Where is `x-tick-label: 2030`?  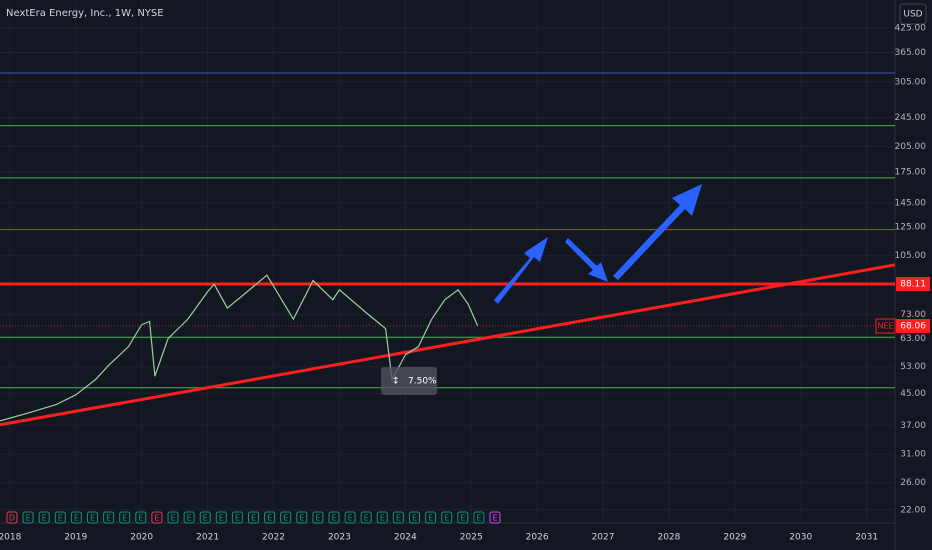
x-tick-label: 2030 is located at coordinates (800, 538).